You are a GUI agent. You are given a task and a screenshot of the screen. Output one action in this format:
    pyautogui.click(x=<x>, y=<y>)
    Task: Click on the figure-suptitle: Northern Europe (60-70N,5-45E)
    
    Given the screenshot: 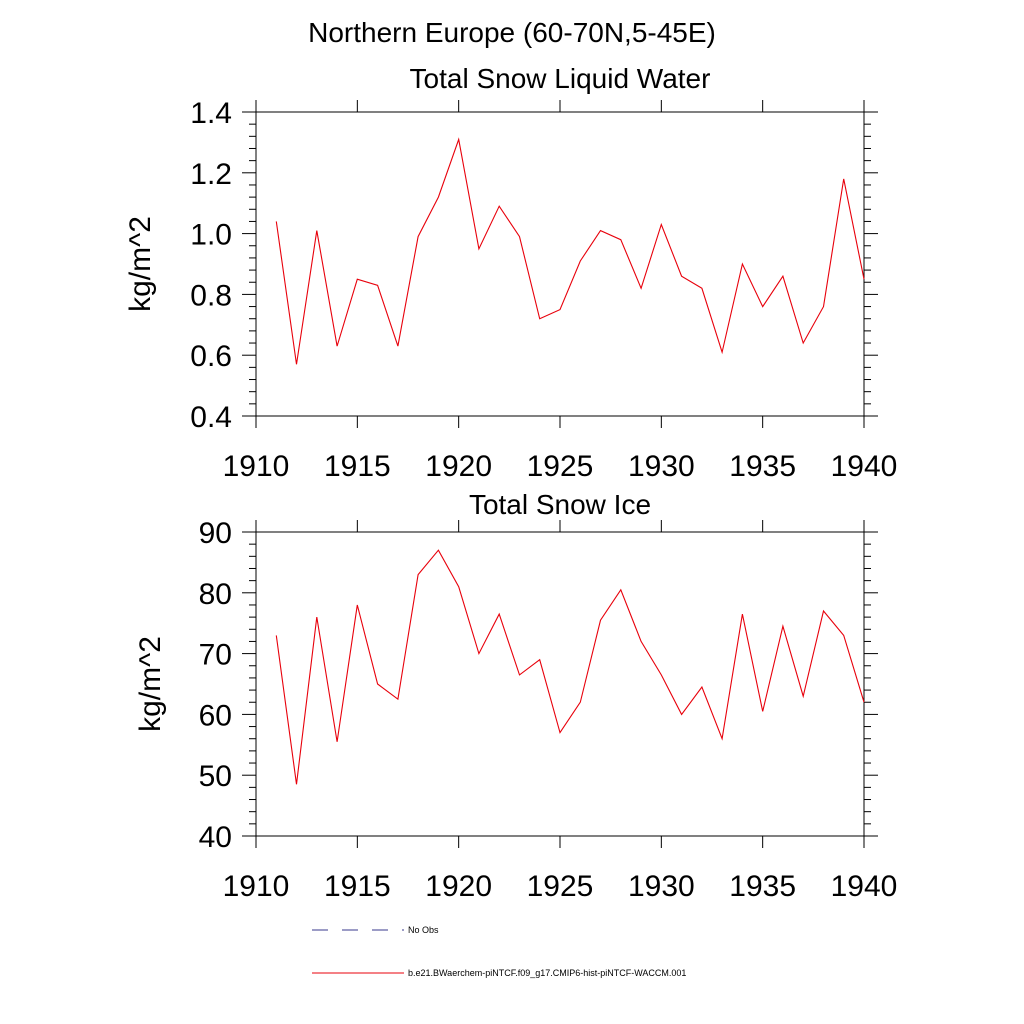 What is the action you would take?
    pyautogui.click(x=512, y=32)
    